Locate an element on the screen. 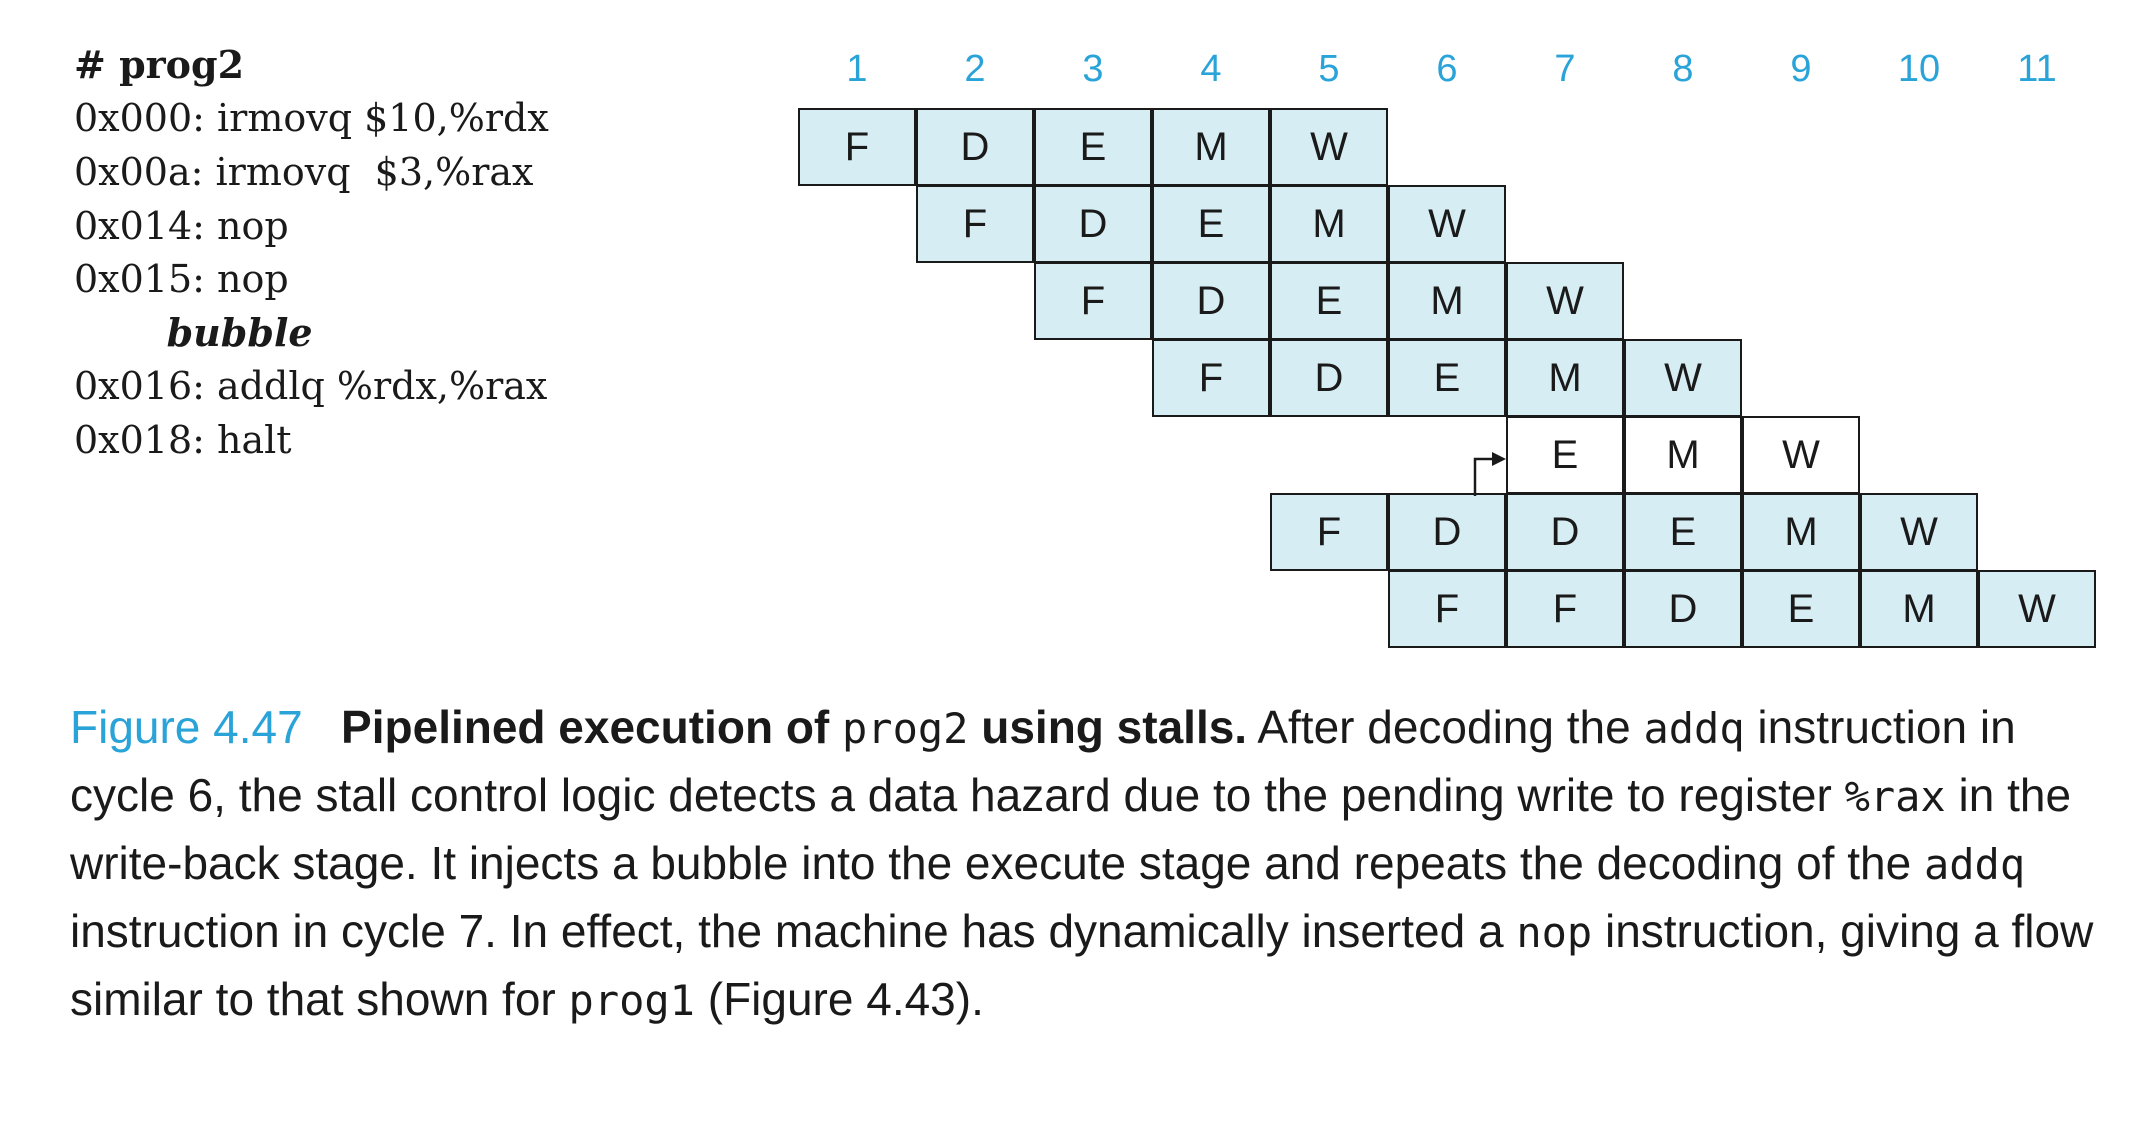 The height and width of the screenshot is (1124, 2156). cycle-number: 8 is located at coordinates (1683, 69).